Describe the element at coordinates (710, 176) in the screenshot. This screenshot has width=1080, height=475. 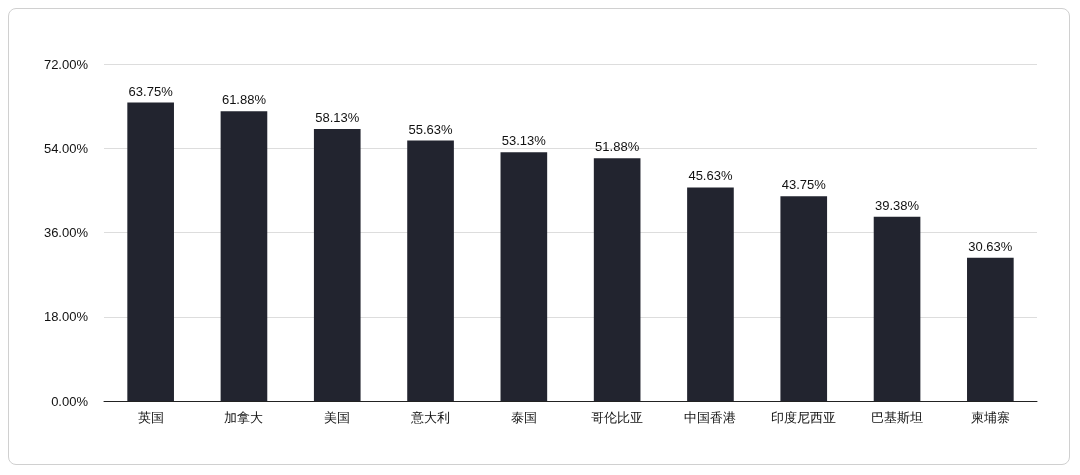
I see `data-label: 45.63%` at that location.